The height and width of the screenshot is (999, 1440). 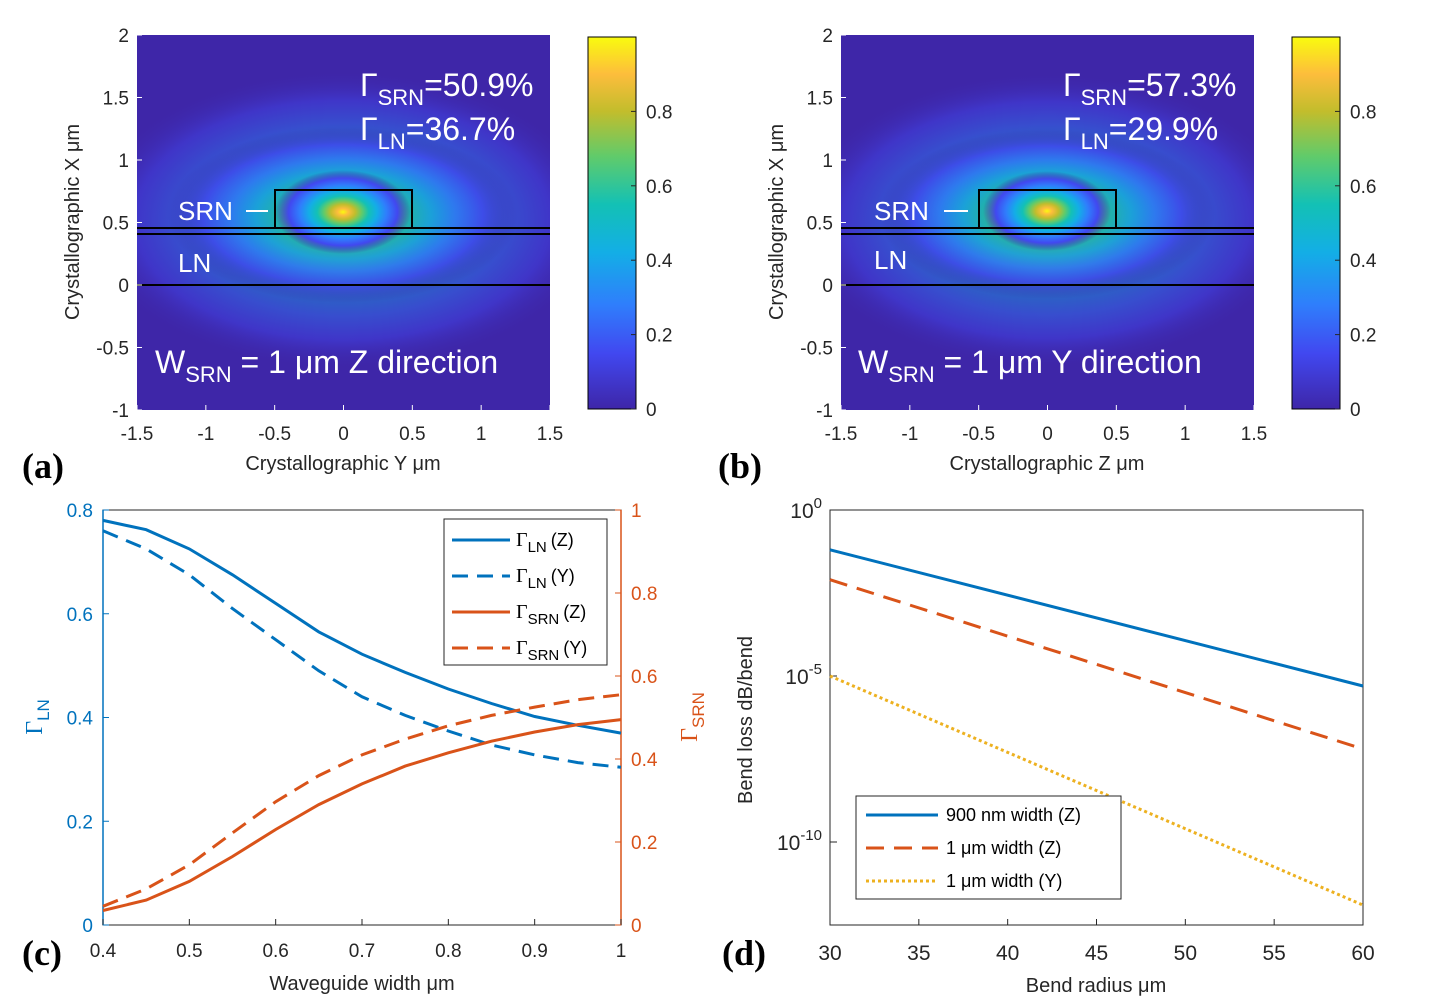 What do you see at coordinates (1185, 953) in the screenshot?
I see `x-tick-label: 50` at bounding box center [1185, 953].